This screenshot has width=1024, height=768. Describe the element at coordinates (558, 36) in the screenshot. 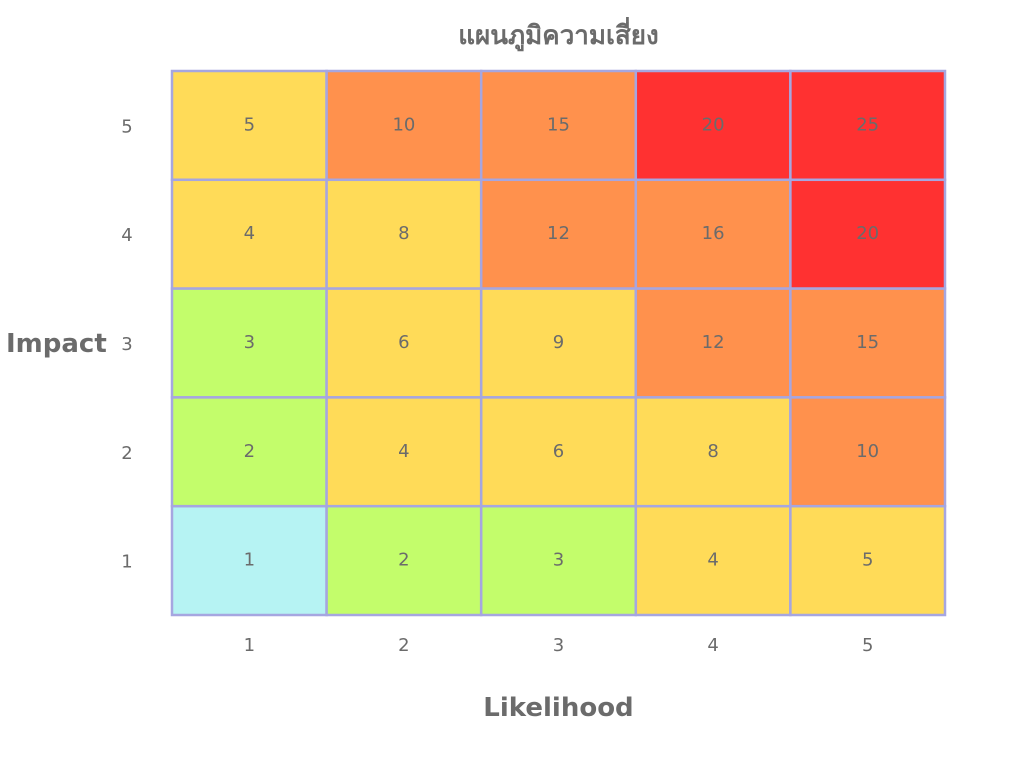

I see `chart-title: แผนภูมิความเสี่ยง` at that location.